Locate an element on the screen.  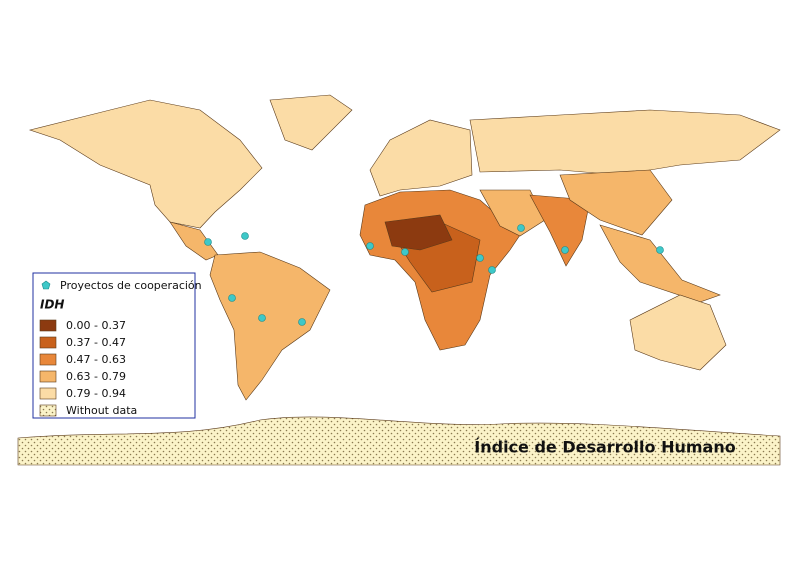
legend-label: 0.37 - 0.47 is located at coordinates (96, 342).